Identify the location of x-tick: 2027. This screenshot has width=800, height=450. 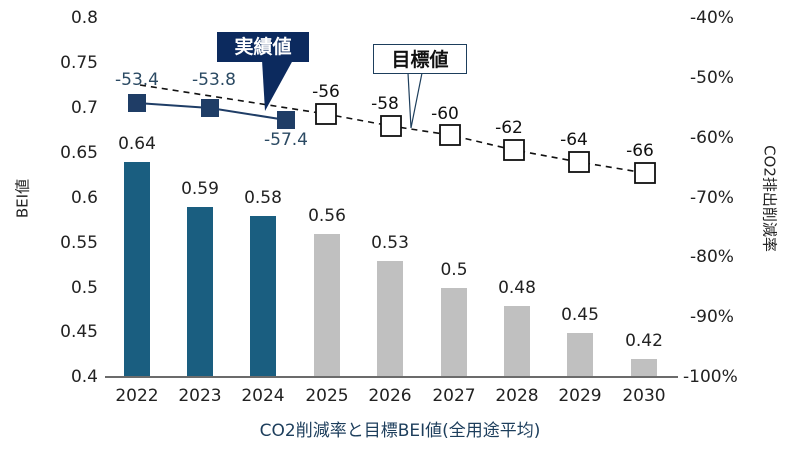
(454, 396).